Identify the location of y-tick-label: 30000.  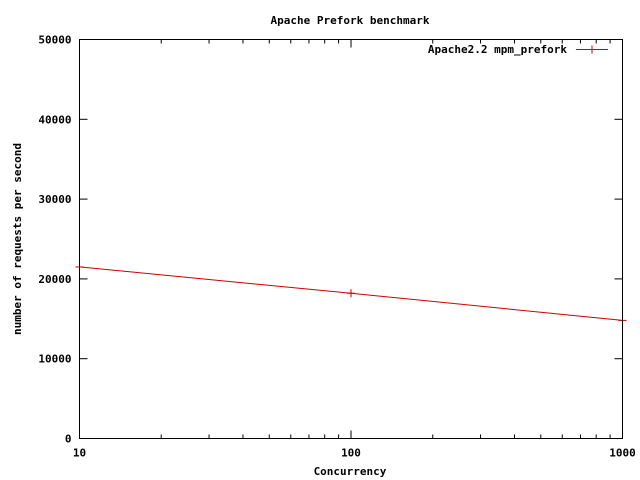
(54, 199).